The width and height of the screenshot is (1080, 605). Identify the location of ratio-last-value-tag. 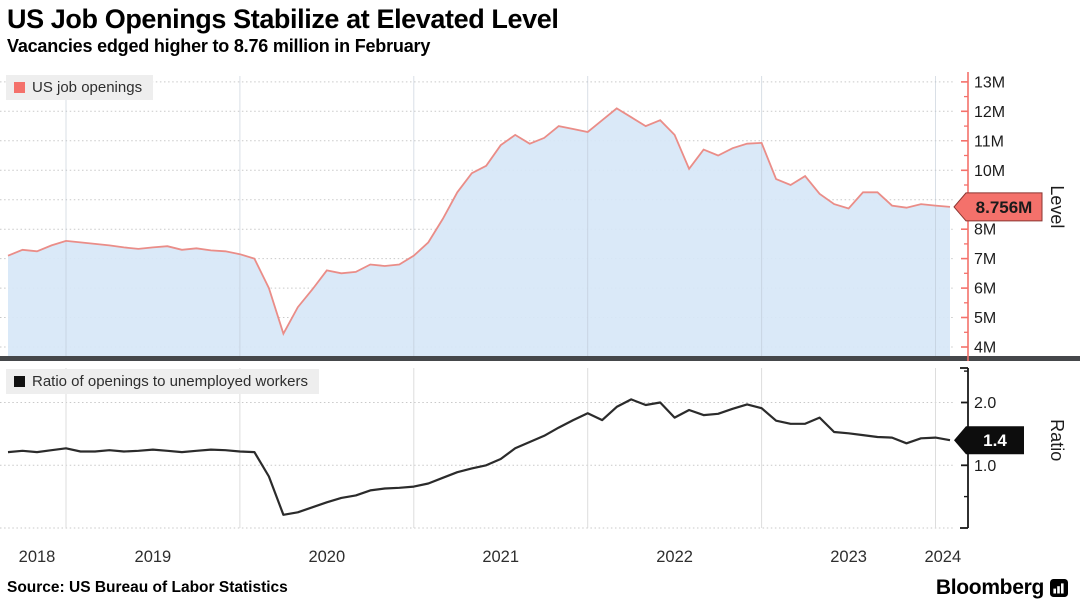
(989, 440).